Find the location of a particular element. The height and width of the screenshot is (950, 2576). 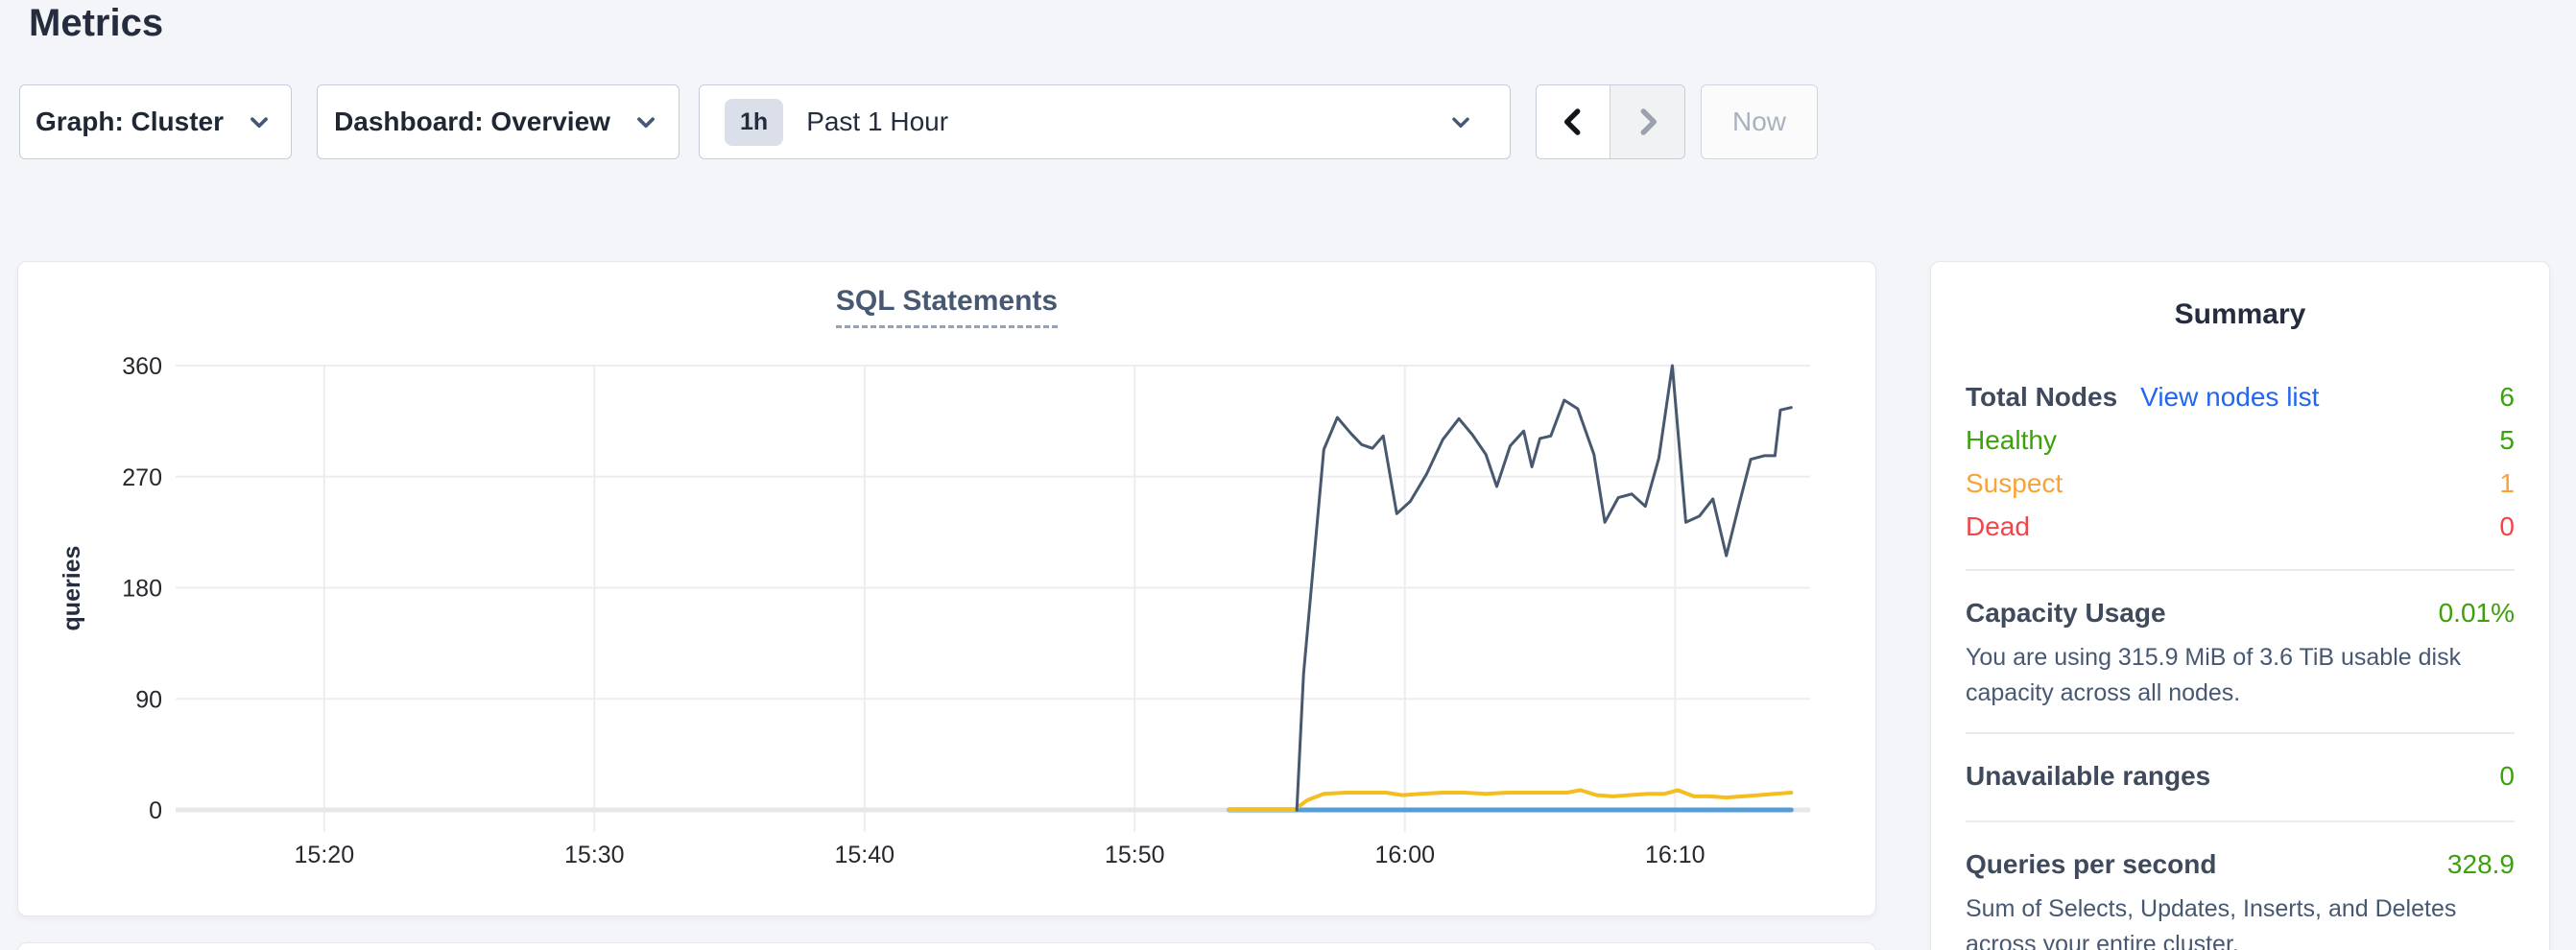

chevron-left-icon is located at coordinates (1572, 121).